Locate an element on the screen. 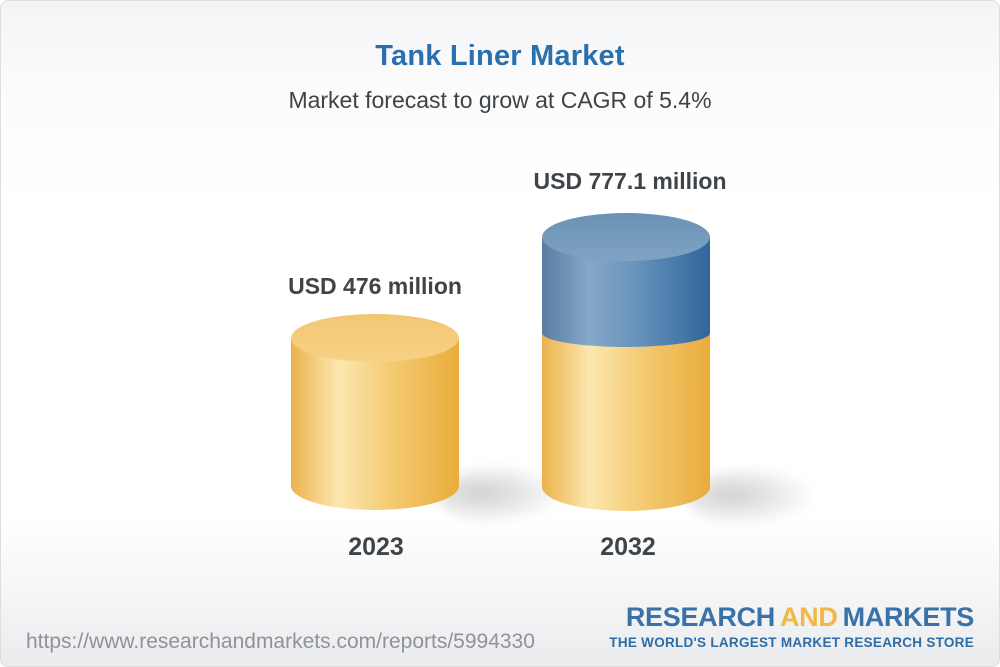  page-title: Tank Liner Market is located at coordinates (500, 56).